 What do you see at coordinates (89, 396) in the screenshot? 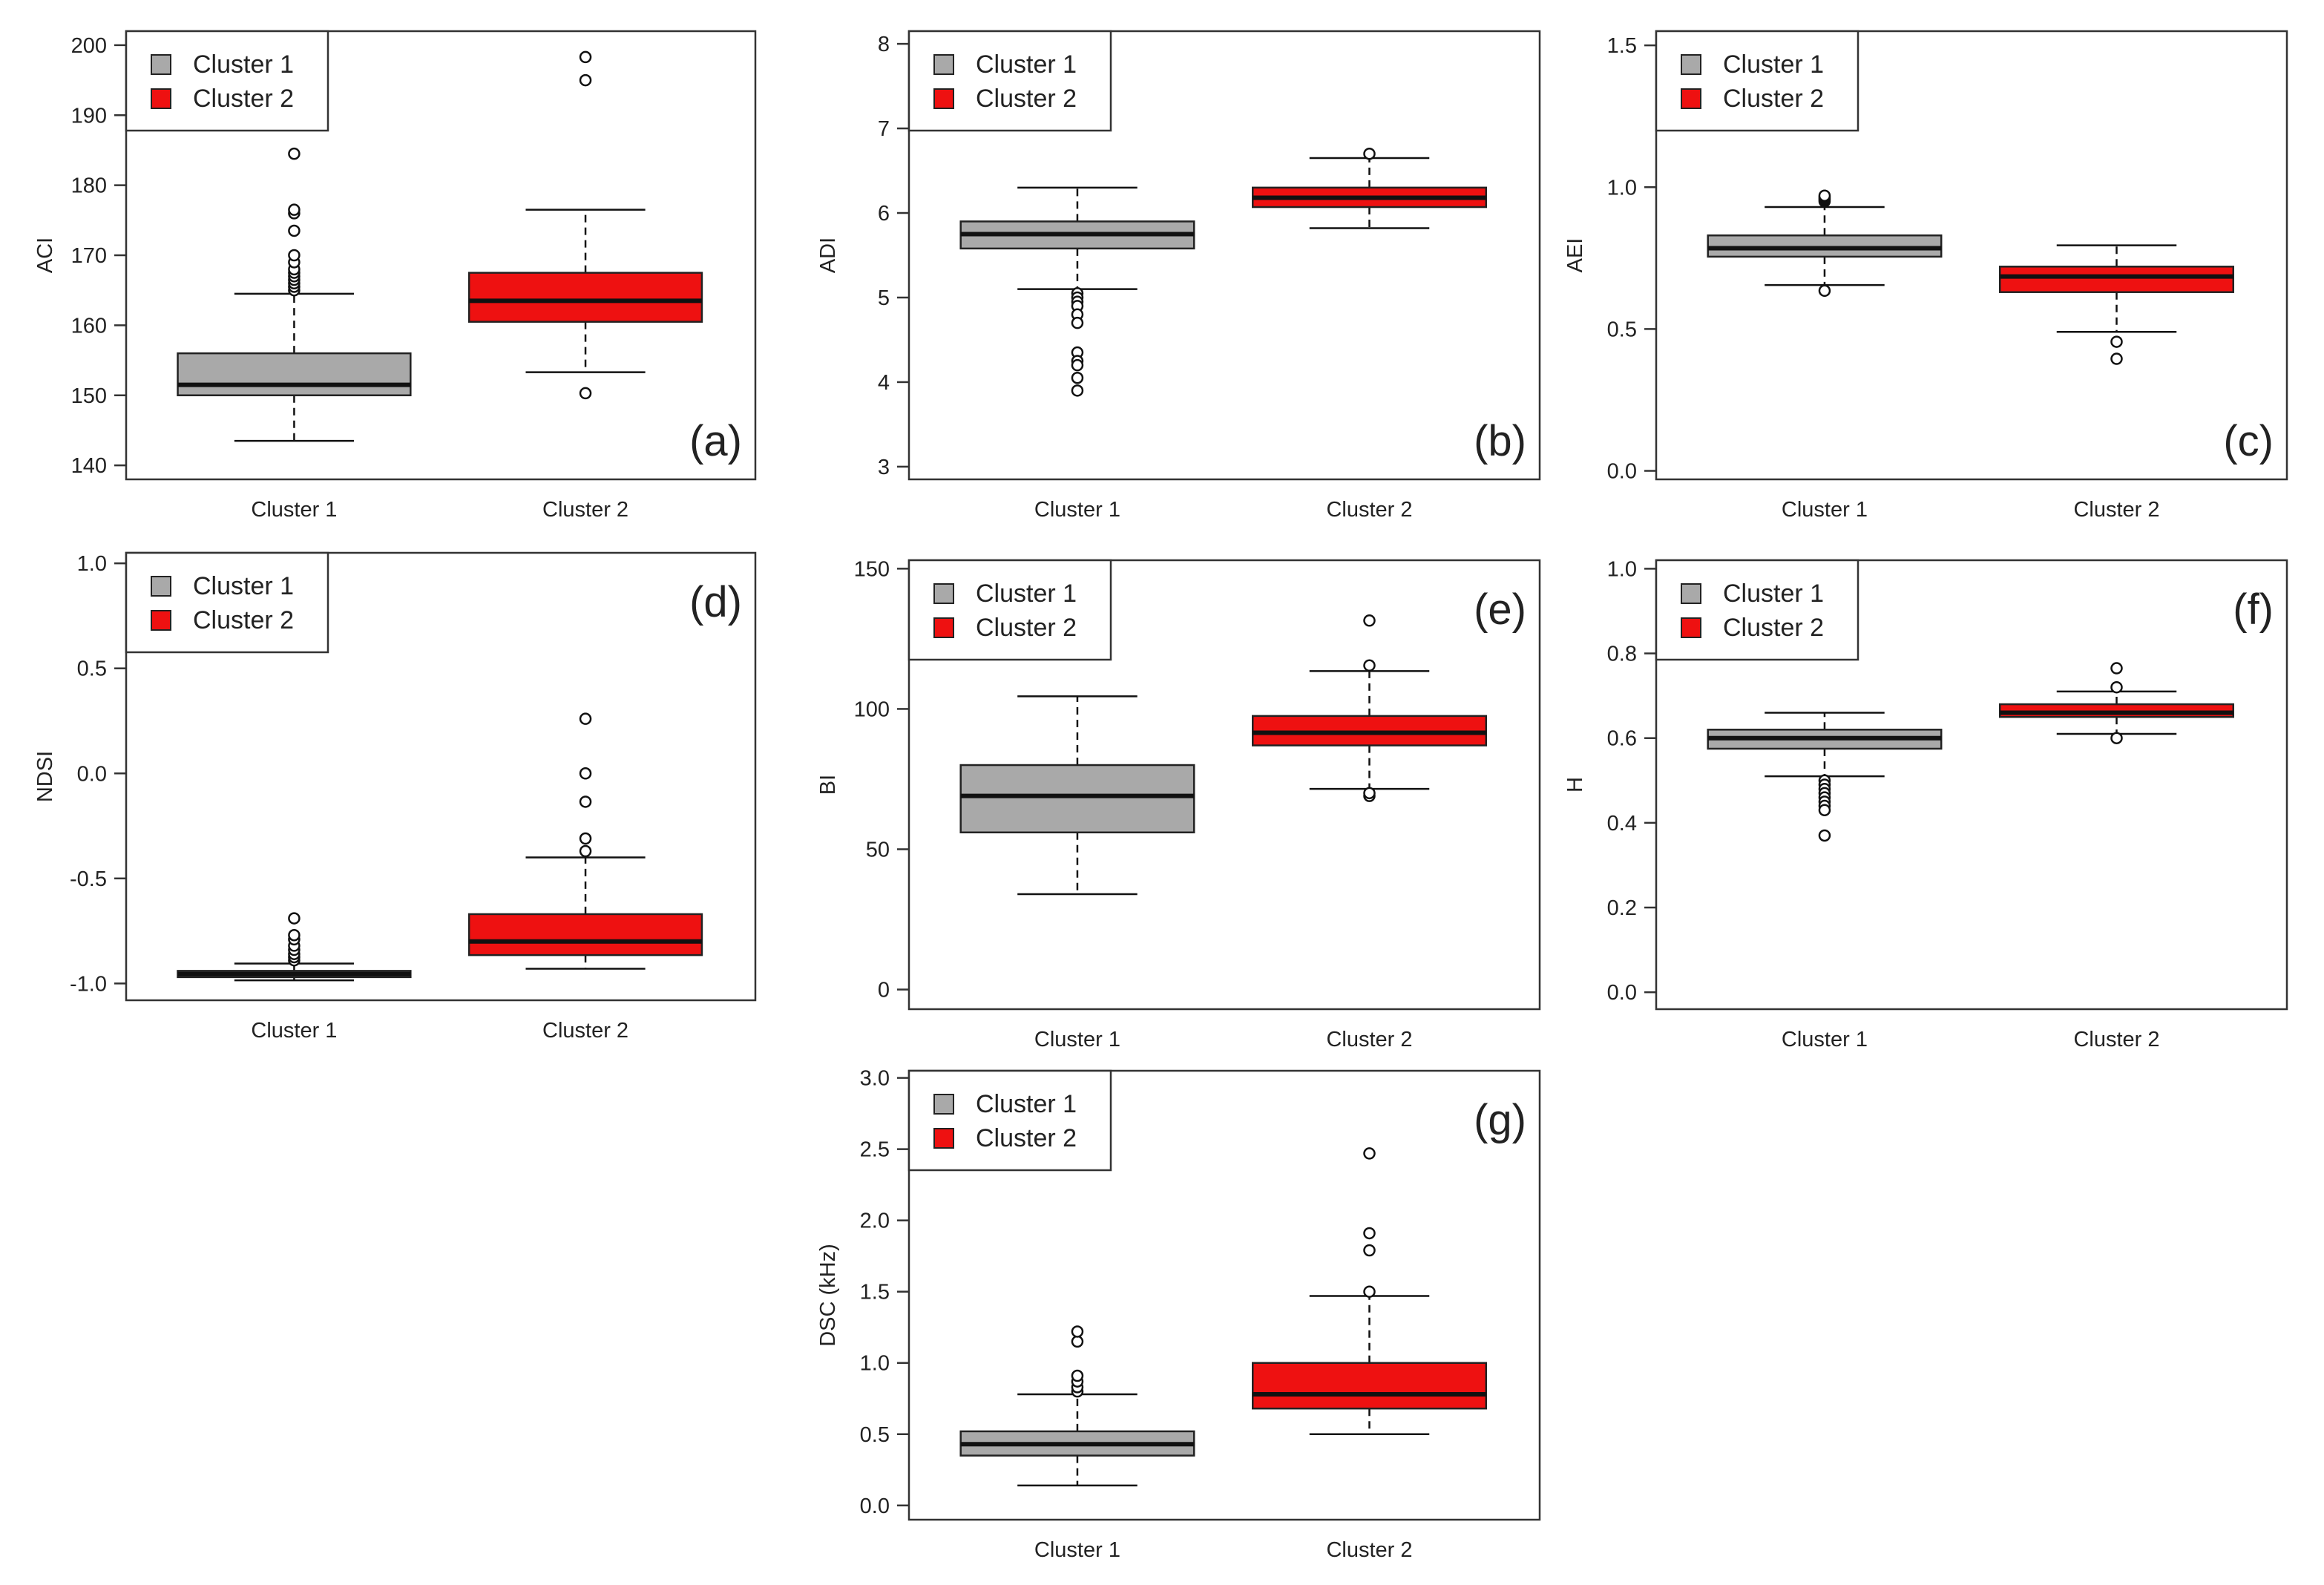
I see `y-tick-label: 150` at bounding box center [89, 396].